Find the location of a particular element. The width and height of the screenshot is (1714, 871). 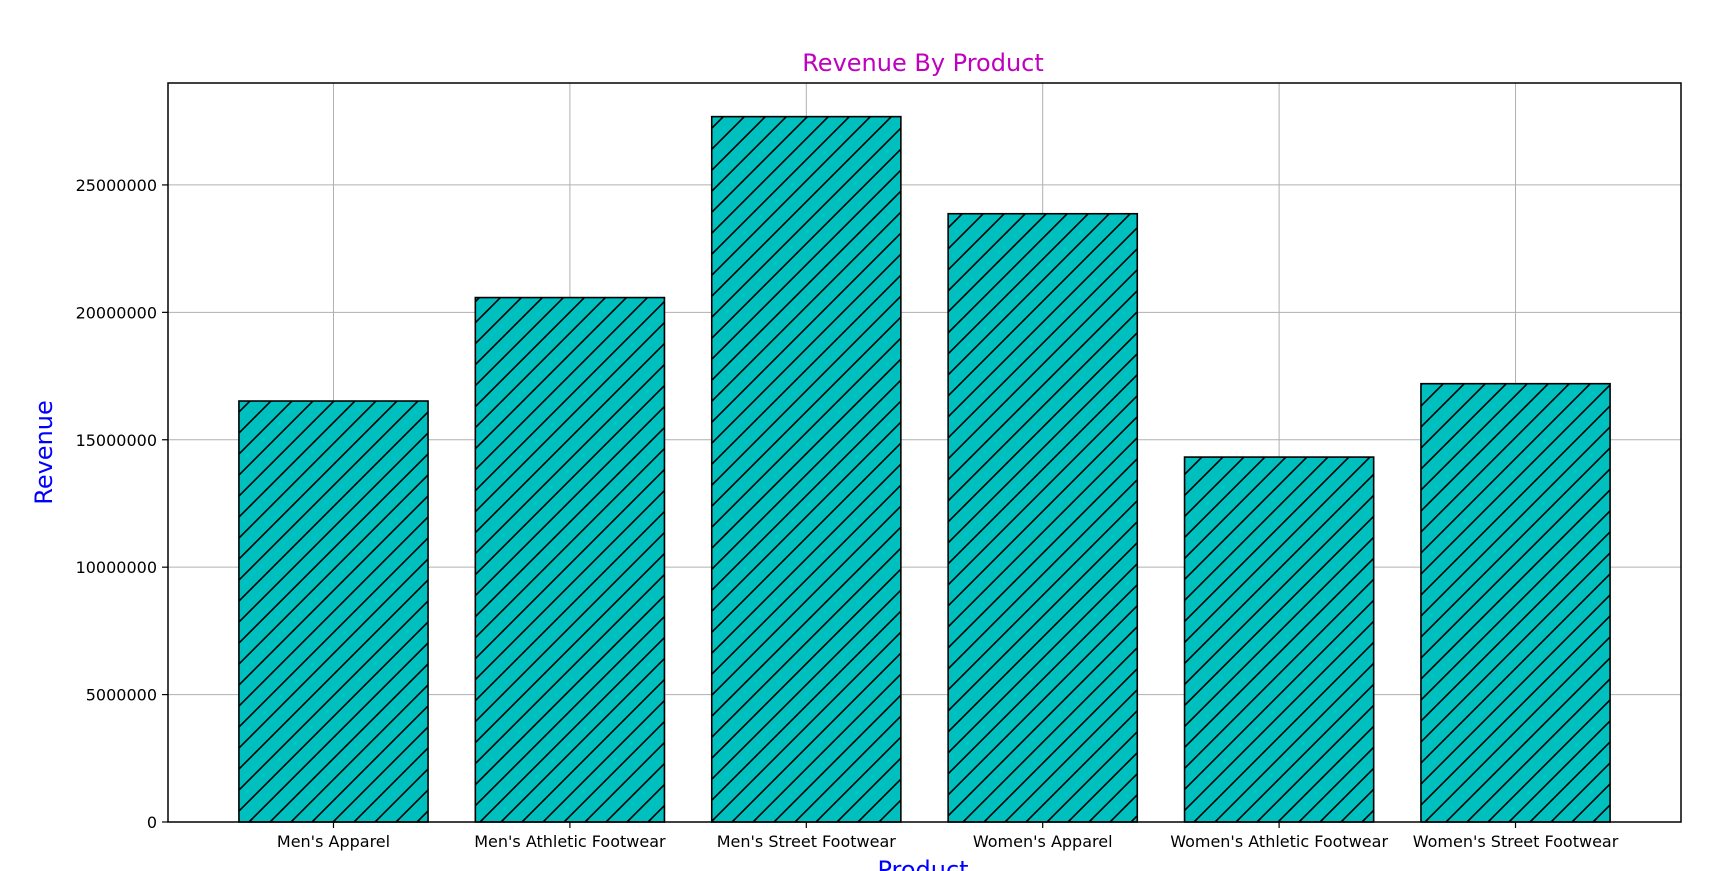

y-tick-label: 15000000 is located at coordinates (116, 440).